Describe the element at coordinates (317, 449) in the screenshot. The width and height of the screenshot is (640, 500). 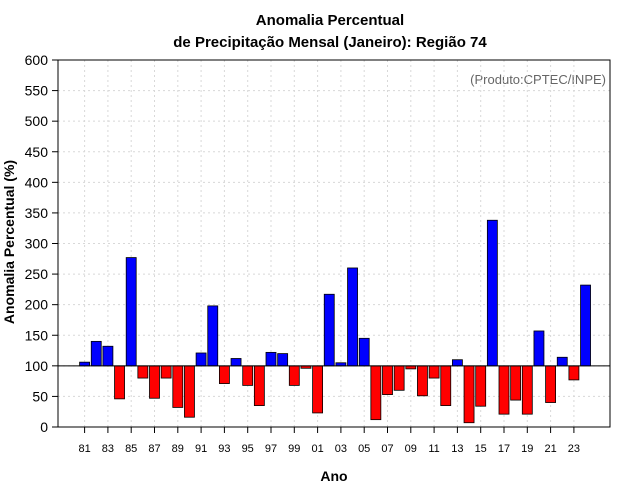
I see `x-tick-label: 01` at that location.